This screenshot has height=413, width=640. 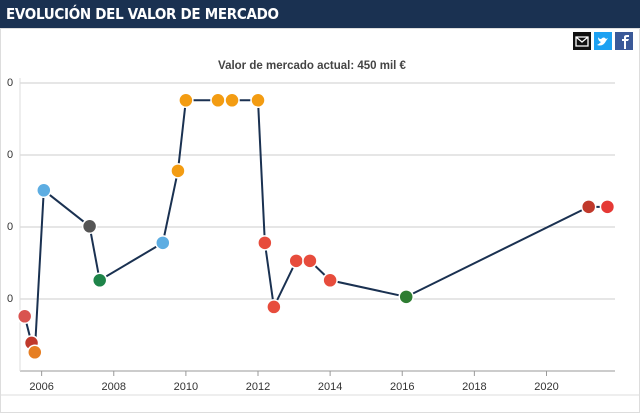 What do you see at coordinates (330, 387) in the screenshot?
I see `x-tick-label: 2014` at bounding box center [330, 387].